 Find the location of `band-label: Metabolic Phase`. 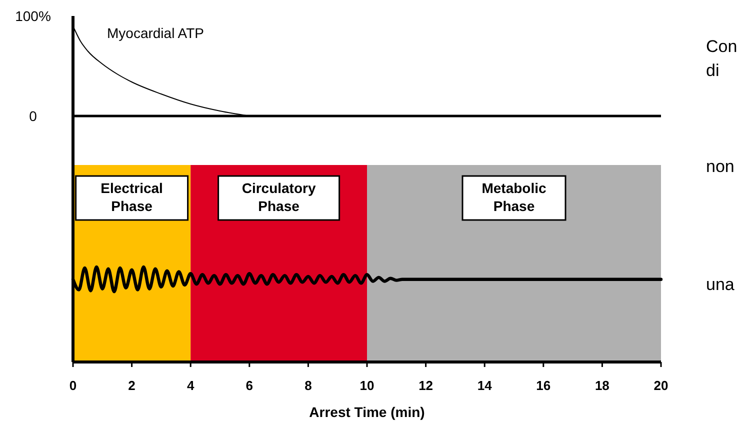

band-label: Metabolic Phase is located at coordinates (514, 197).